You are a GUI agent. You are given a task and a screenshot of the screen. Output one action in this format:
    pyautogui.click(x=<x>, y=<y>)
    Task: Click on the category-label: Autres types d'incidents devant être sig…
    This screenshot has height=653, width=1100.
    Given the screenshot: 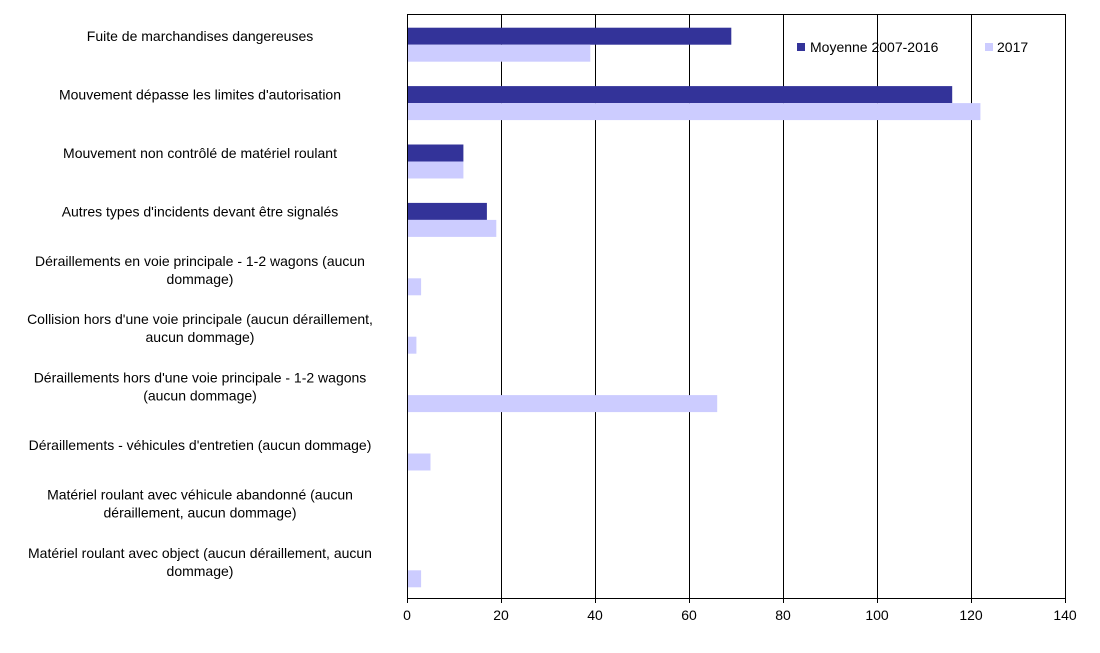 What is the action you would take?
    pyautogui.click(x=200, y=211)
    